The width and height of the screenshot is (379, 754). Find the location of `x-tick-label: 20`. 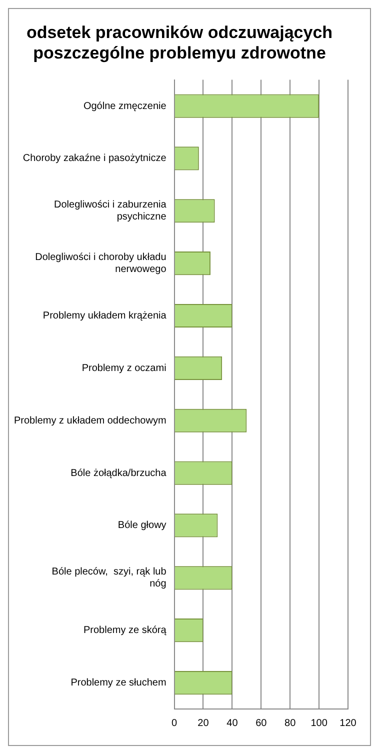

x-tick-label: 20 is located at coordinates (204, 723).